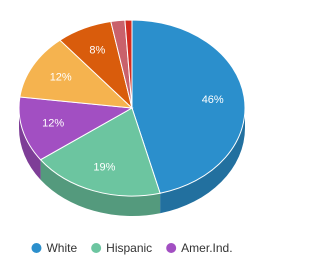  What do you see at coordinates (61, 248) in the screenshot?
I see `legend-label: White` at bounding box center [61, 248].